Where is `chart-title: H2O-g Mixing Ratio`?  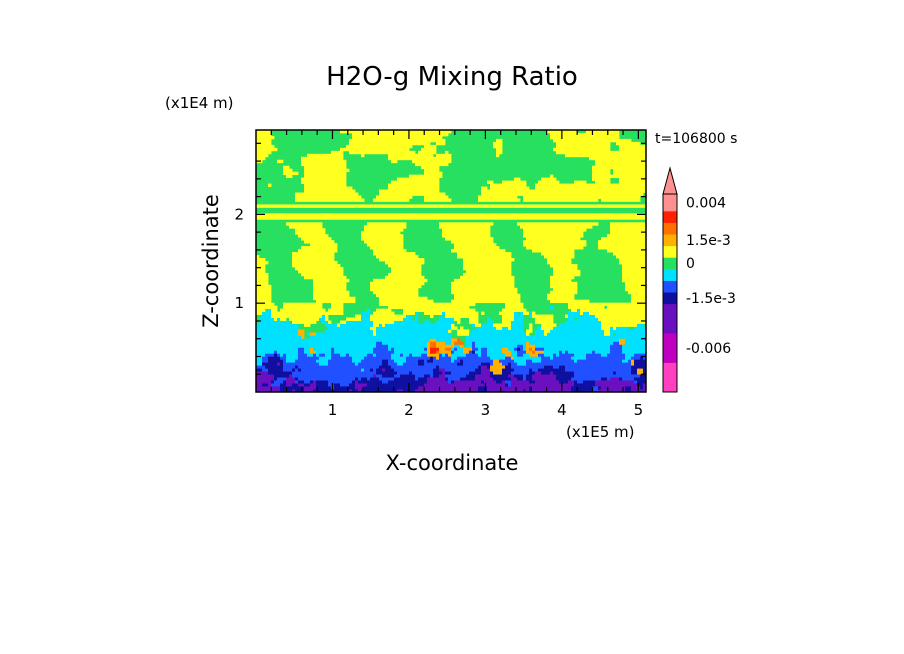
chart-title: H2O-g Mixing Ratio is located at coordinates (452, 77).